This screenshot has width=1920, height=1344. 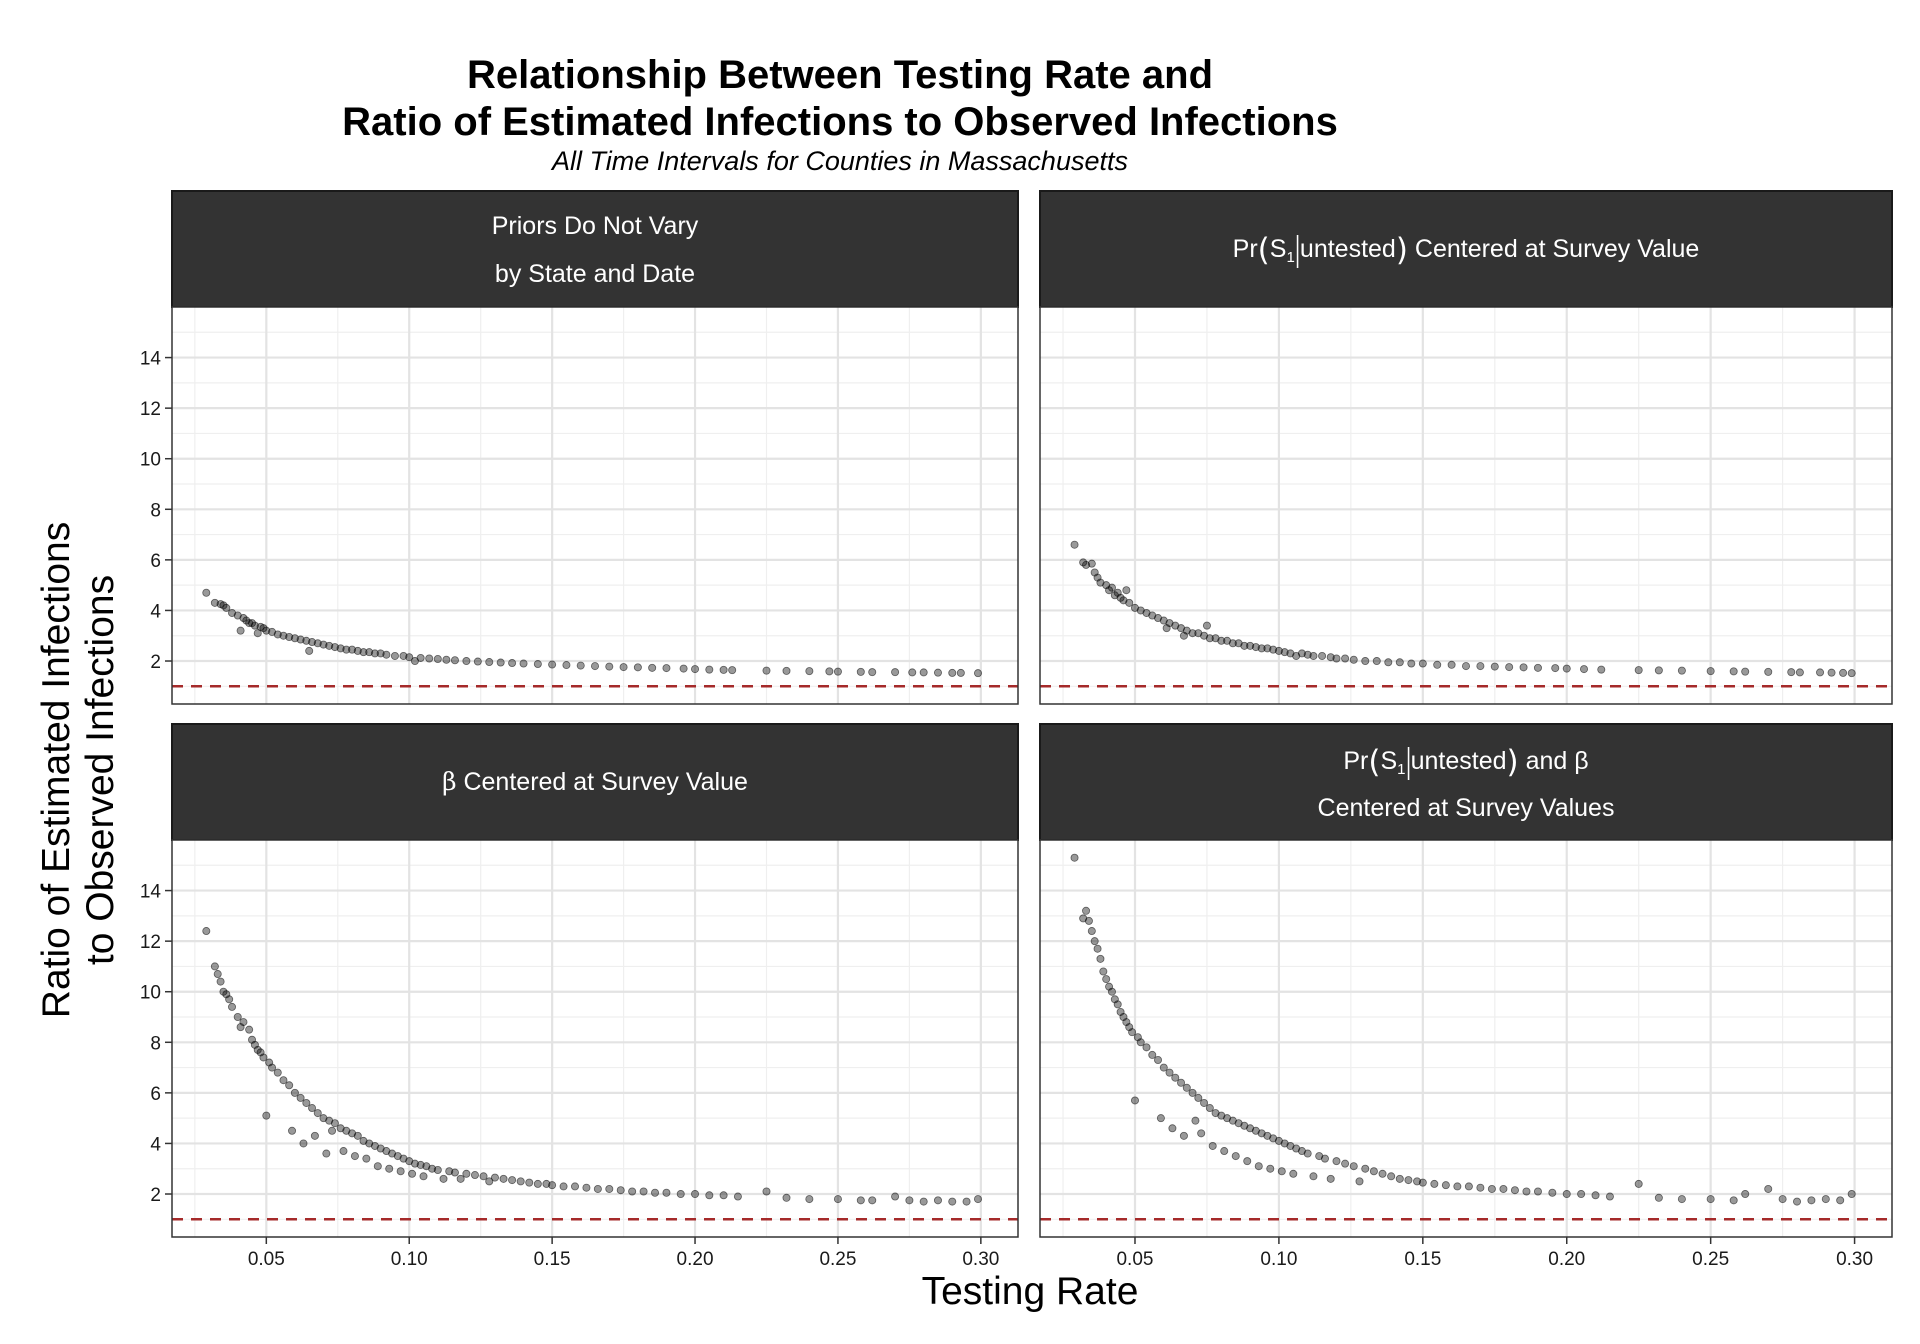 I want to click on panel-4-points, so click(x=1463, y=1029).